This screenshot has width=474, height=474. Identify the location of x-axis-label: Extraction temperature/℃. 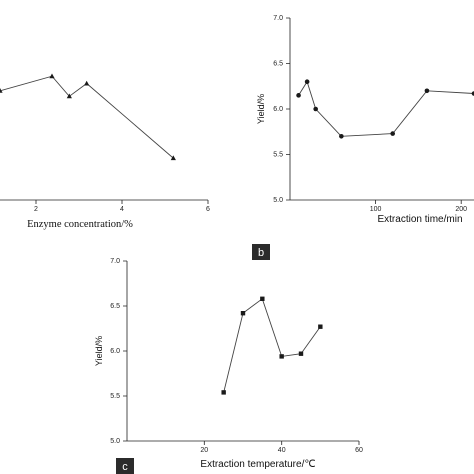
(257, 464).